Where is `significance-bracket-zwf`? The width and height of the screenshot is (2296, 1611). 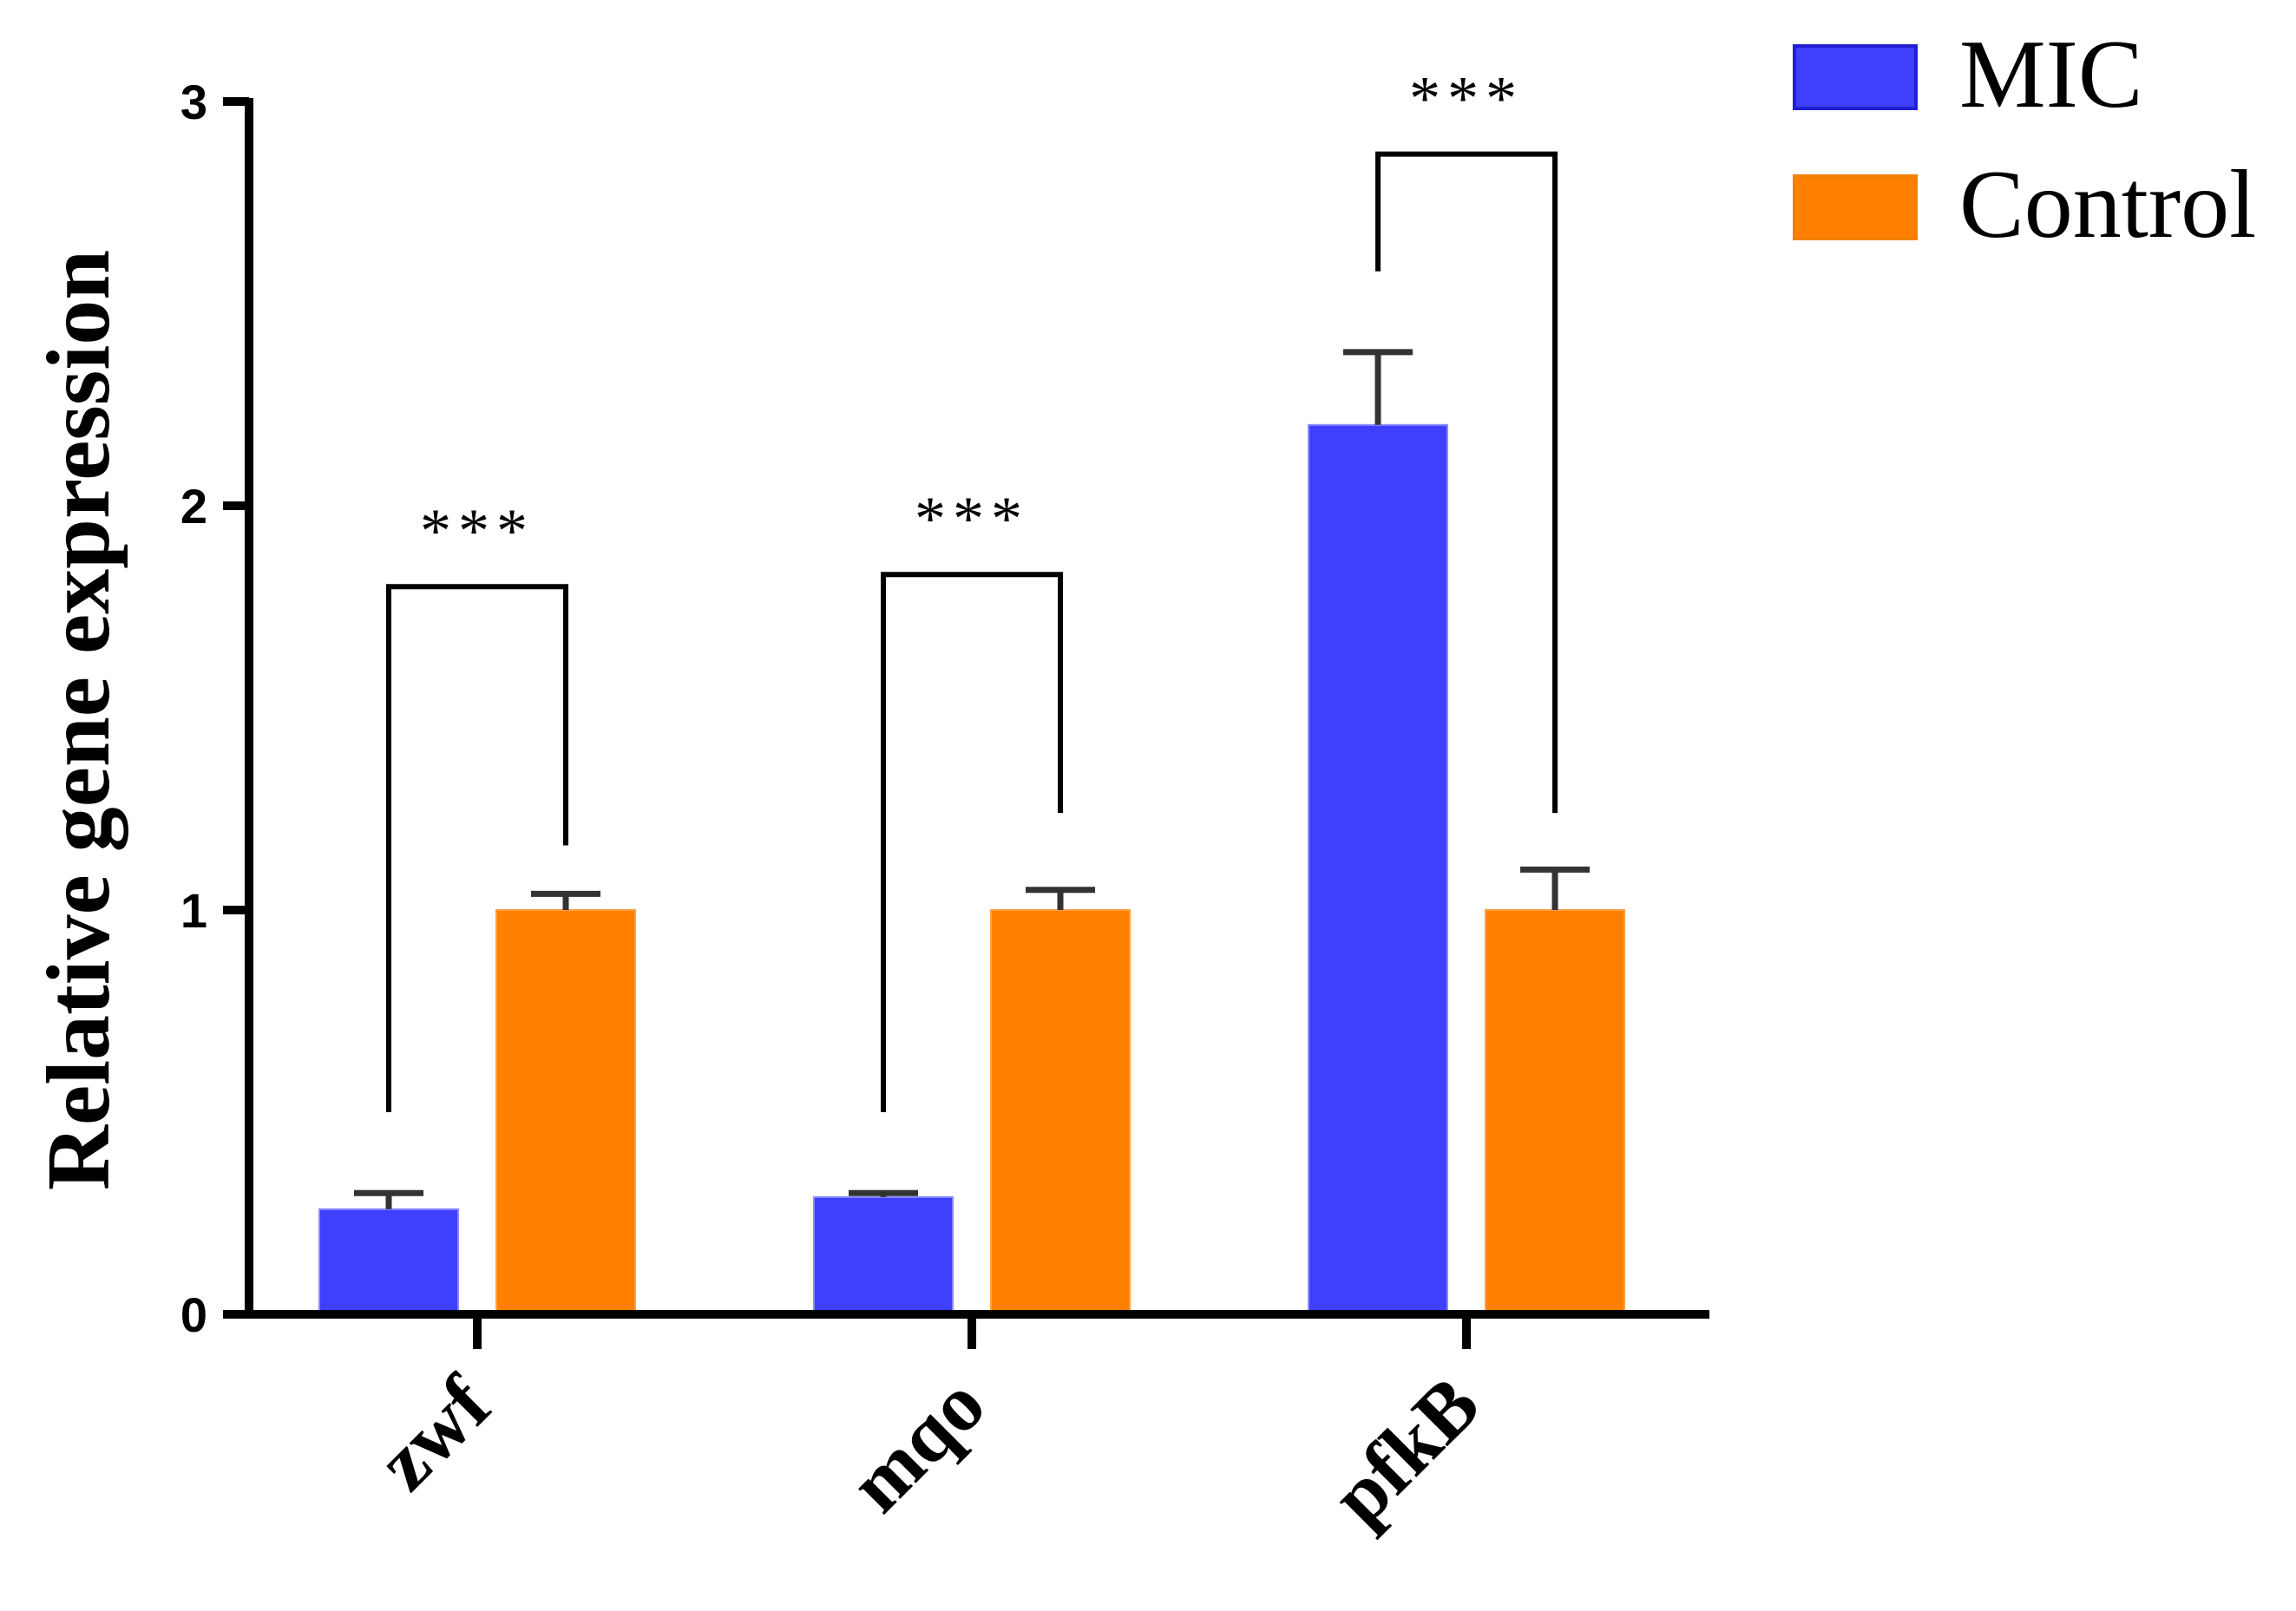
significance-bracket-zwf is located at coordinates (477, 848).